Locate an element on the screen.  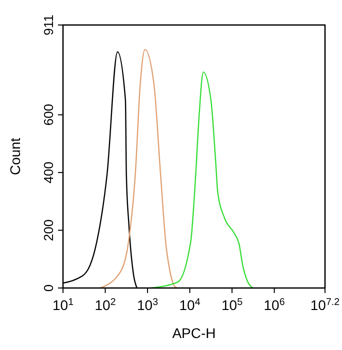
x-tick-label: 10$^{5}$ is located at coordinates (233, 304).